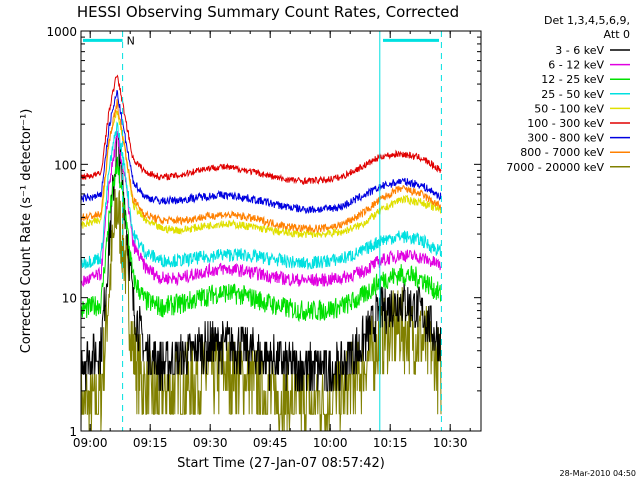 This screenshot has height=480, width=640. I want to click on legend-label-3: 25 - 50 keV, so click(572, 94).